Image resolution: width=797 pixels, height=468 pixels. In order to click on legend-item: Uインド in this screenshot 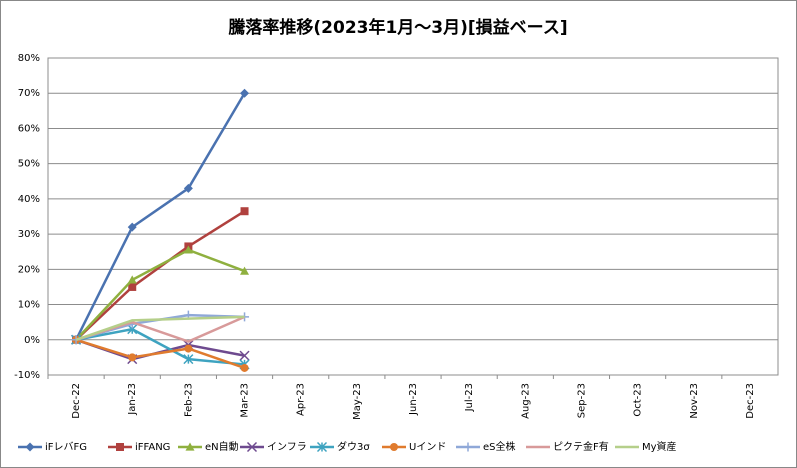, I will do `click(414, 447)`.